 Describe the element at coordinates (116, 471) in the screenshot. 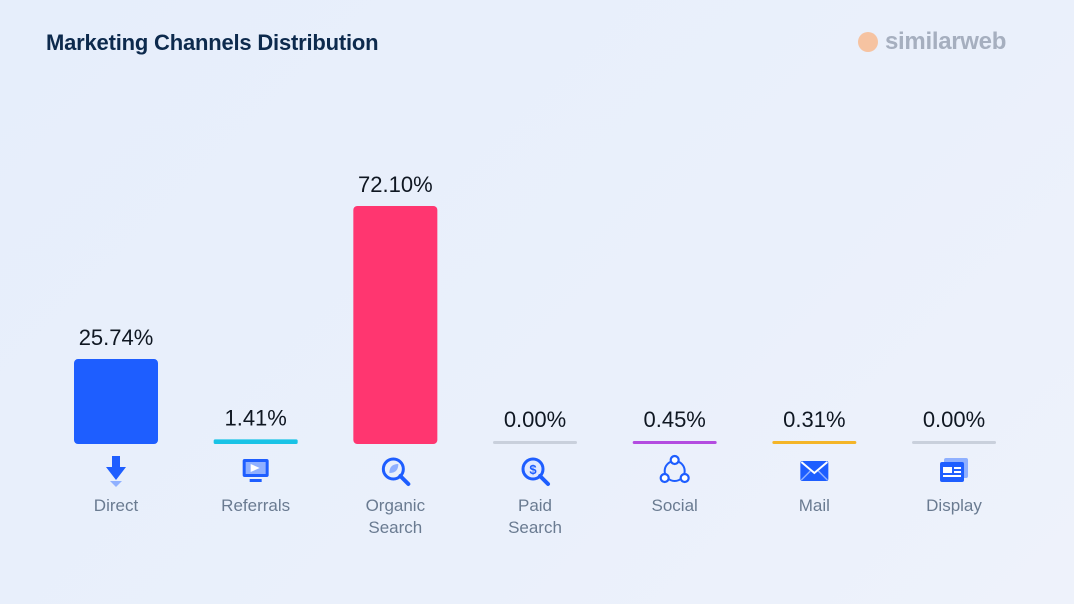

I see `direct-arrow-icon` at that location.